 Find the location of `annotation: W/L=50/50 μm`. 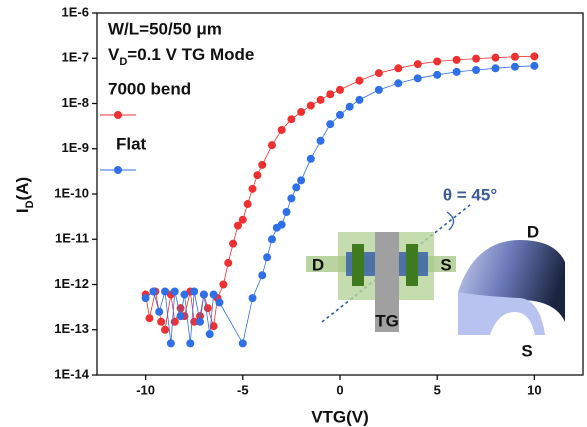

annotation: W/L=50/50 μm is located at coordinates (165, 28).